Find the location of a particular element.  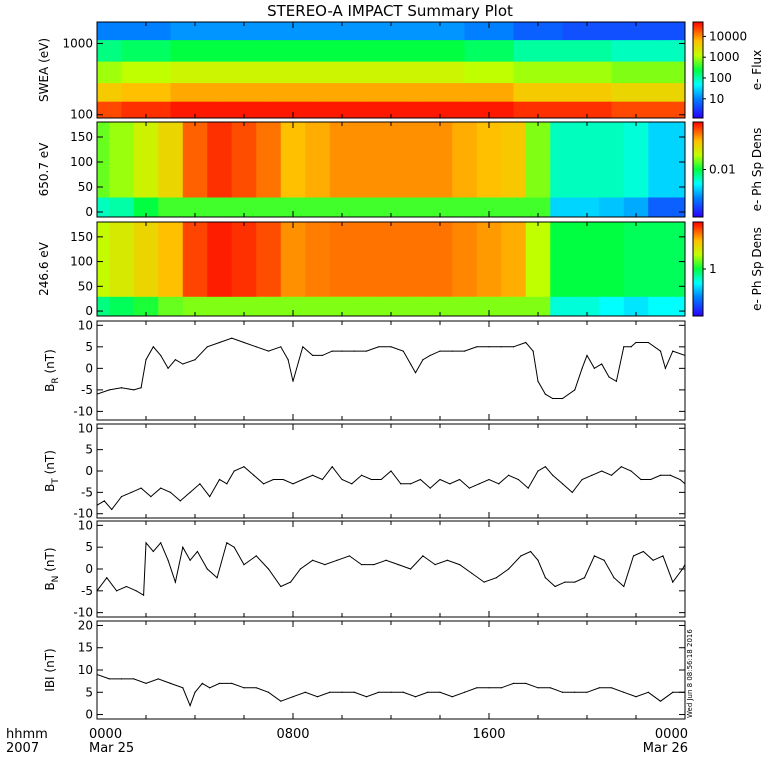

line-body is located at coordinates (391, 368).